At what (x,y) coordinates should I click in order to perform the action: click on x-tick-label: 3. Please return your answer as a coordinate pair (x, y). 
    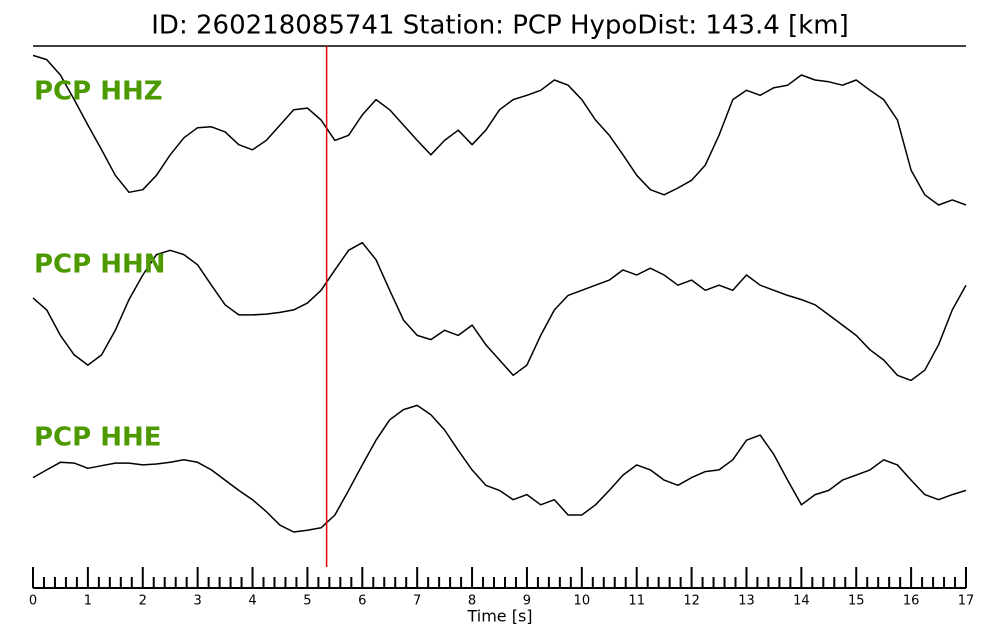
    Looking at the image, I should click on (198, 601).